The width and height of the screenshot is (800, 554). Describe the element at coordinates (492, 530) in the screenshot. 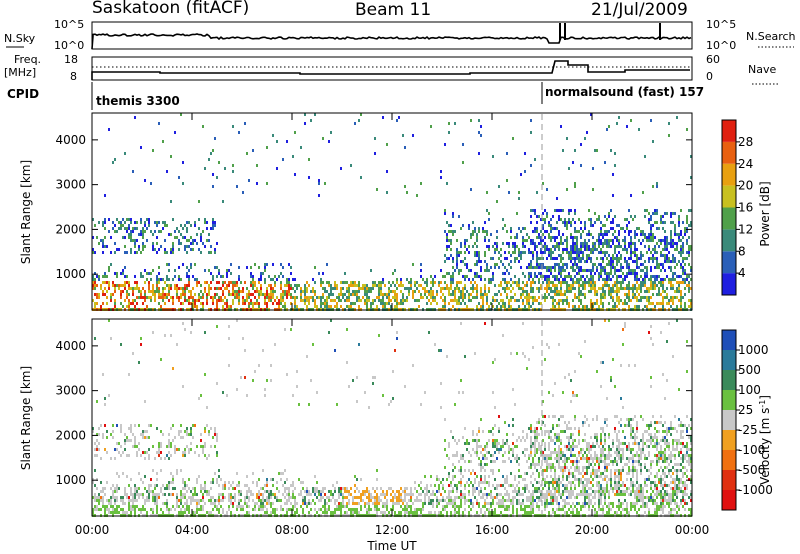

I see `xtick-label: 16:00` at that location.